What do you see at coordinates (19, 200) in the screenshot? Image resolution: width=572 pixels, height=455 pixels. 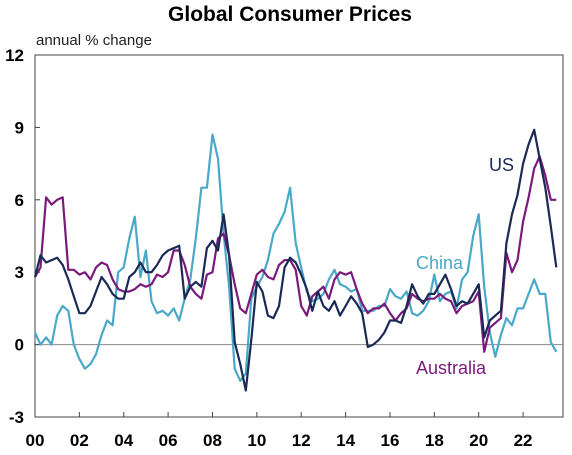 I see `y-tick-label: 6` at bounding box center [19, 200].